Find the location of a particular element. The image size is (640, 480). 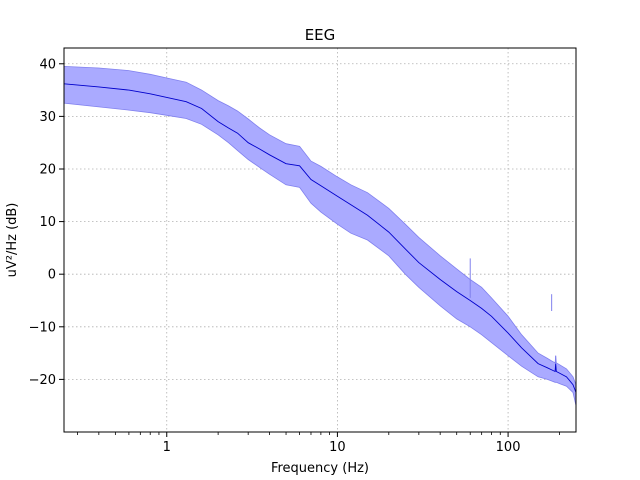

y-tick-label: 0 is located at coordinates (52, 275).